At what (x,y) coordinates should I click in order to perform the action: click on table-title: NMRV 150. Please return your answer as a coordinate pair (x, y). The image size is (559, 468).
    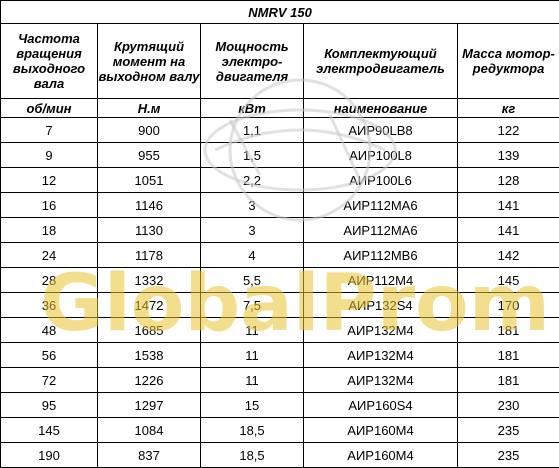
    Looking at the image, I should click on (280, 12).